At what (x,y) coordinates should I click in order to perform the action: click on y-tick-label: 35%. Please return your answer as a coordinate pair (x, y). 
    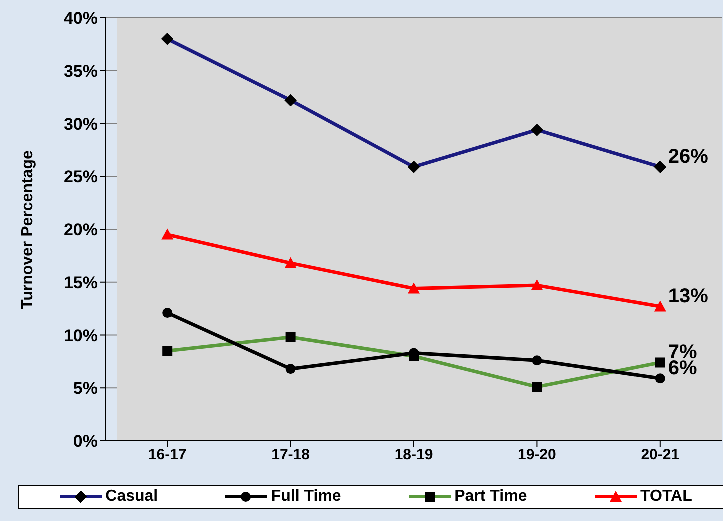
    Looking at the image, I should click on (81, 71).